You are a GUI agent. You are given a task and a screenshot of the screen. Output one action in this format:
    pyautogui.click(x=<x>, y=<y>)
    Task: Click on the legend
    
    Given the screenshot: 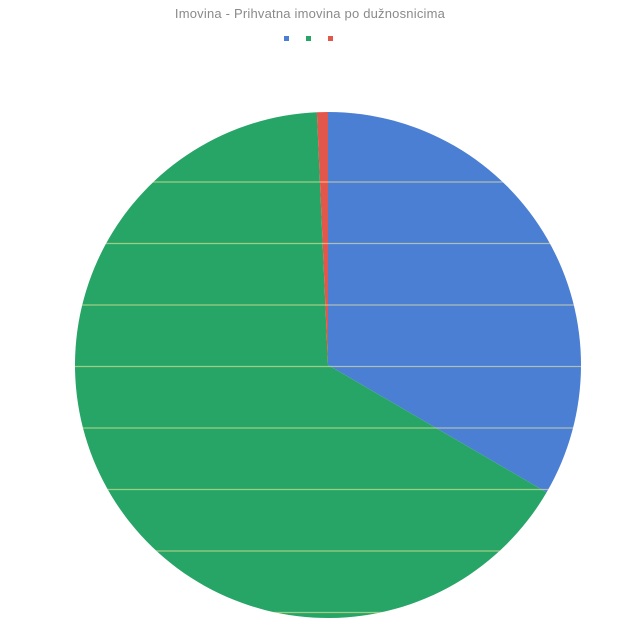 What is the action you would take?
    pyautogui.click(x=310, y=38)
    